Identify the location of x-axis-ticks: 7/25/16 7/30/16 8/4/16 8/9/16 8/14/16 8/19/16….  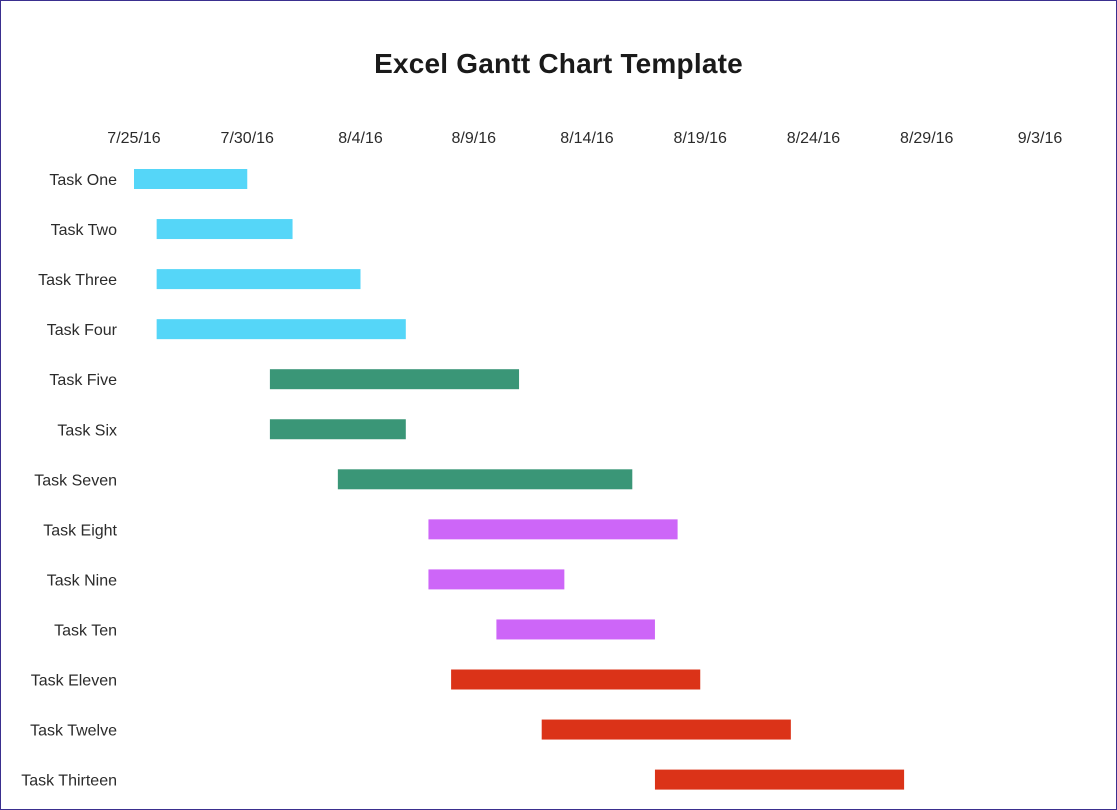
(584, 138).